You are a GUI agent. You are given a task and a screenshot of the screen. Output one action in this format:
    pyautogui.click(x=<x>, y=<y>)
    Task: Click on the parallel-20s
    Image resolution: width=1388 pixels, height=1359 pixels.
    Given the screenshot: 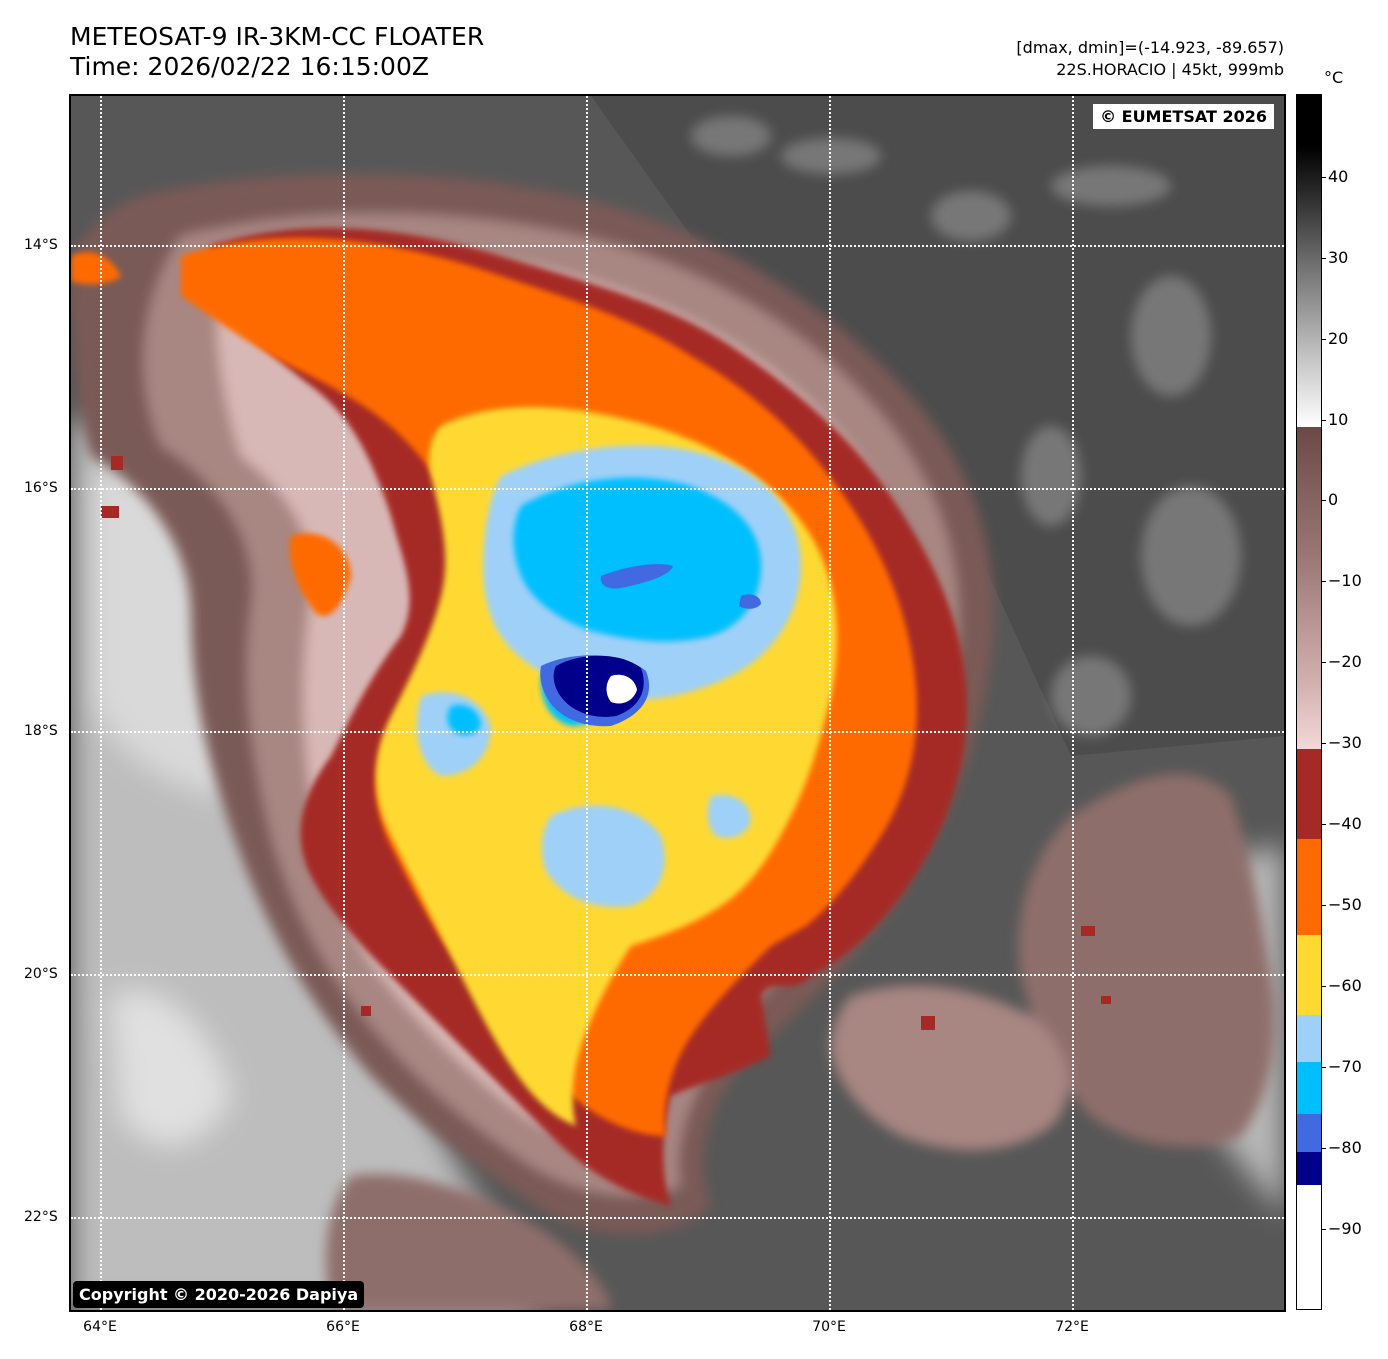 What is the action you would take?
    pyautogui.click(x=677, y=975)
    